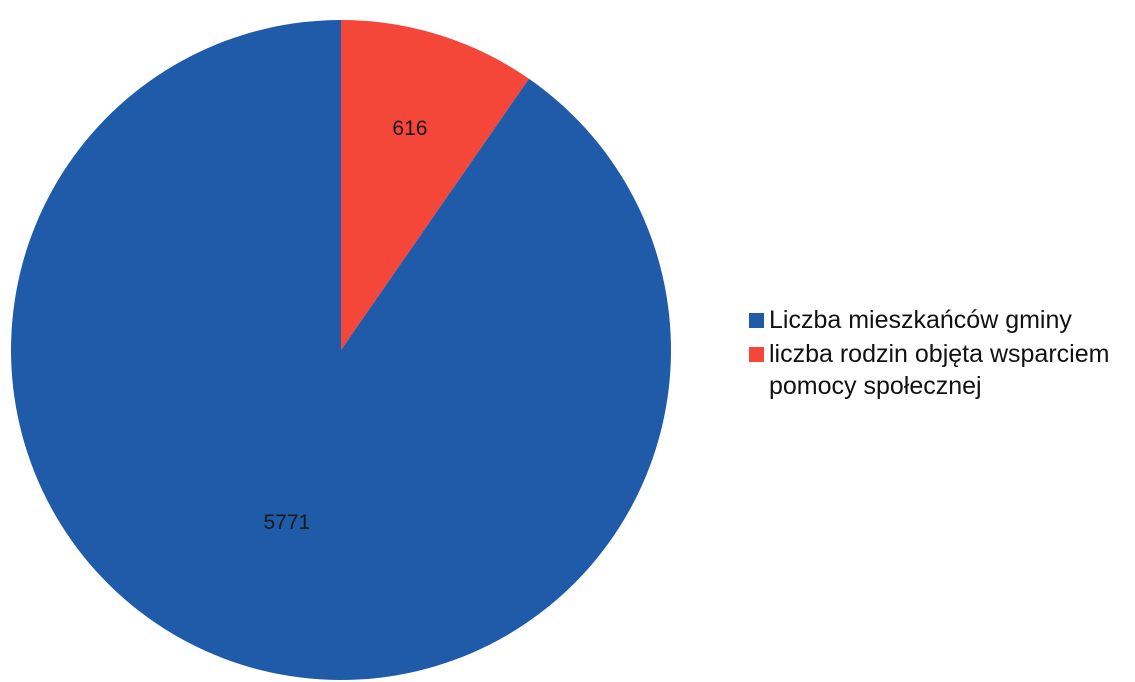  What do you see at coordinates (756, 320) in the screenshot?
I see `legend-swatch-residents` at bounding box center [756, 320].